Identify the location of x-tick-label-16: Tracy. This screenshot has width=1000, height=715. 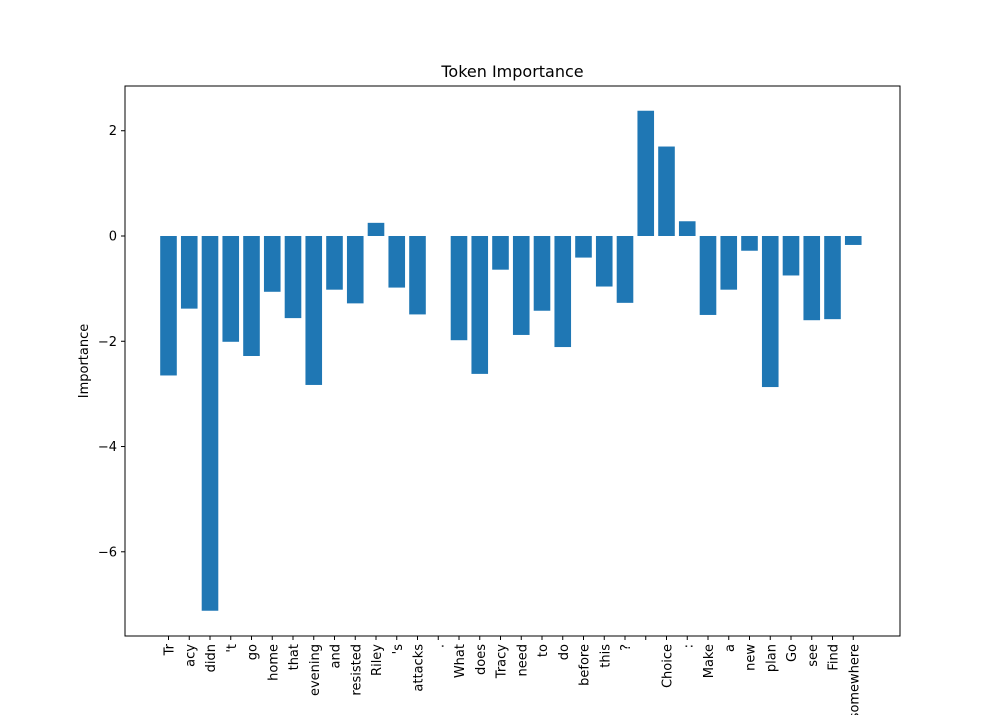
(502, 661).